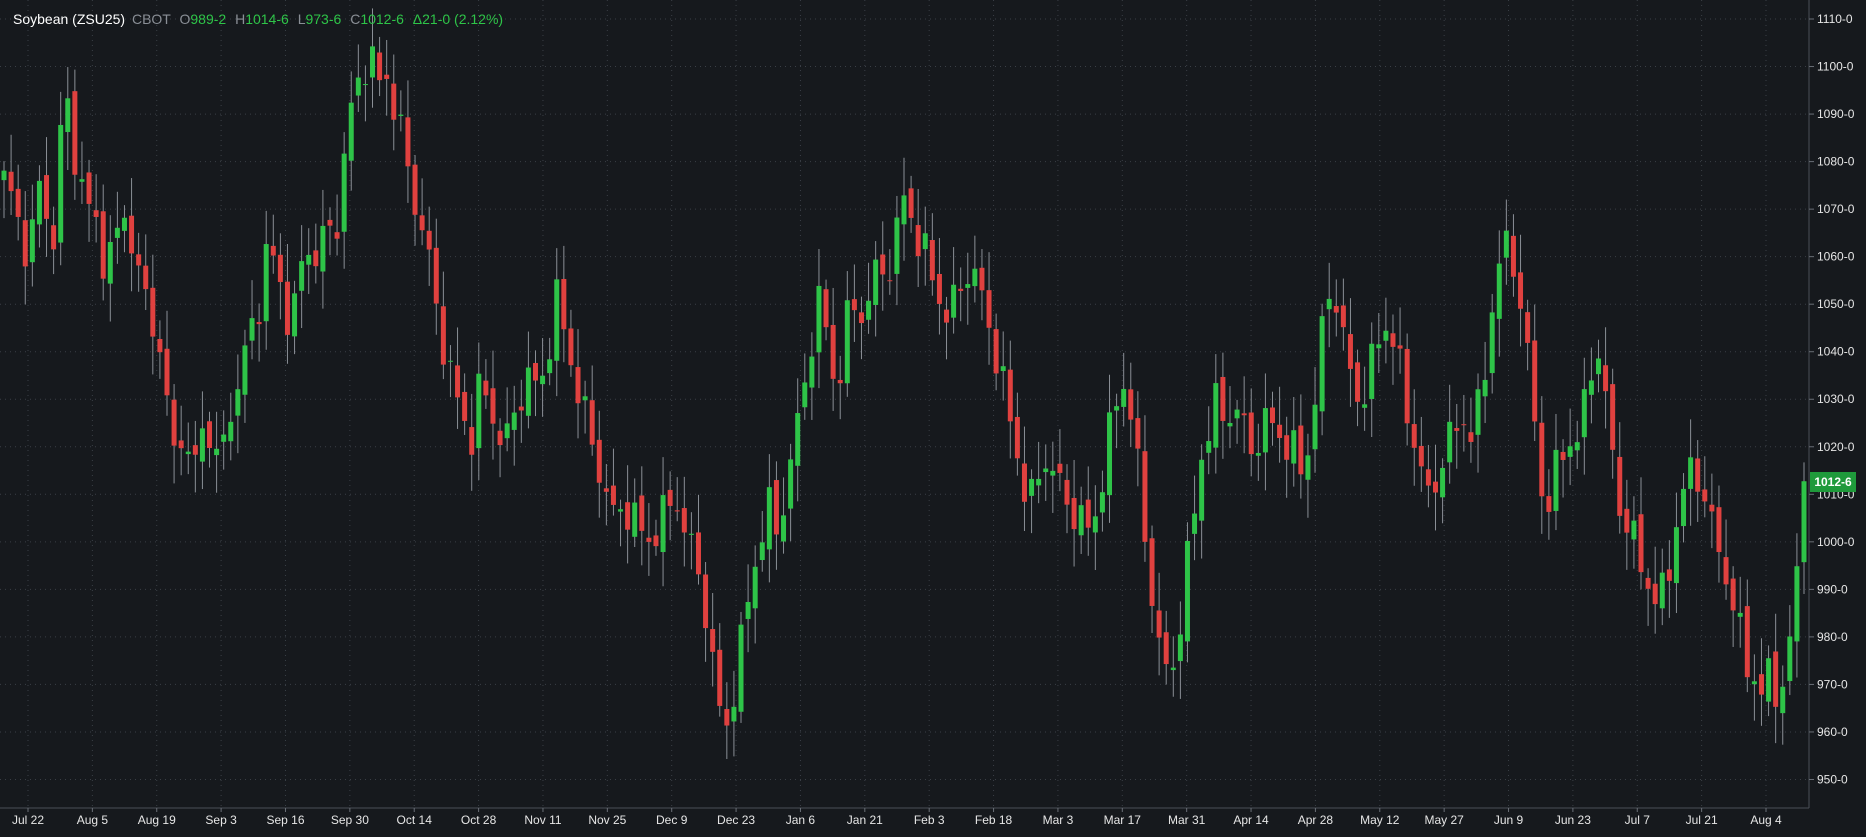 Image resolution: width=1866 pixels, height=837 pixels. I want to click on time-tick-label: Jun 23, so click(1573, 820).